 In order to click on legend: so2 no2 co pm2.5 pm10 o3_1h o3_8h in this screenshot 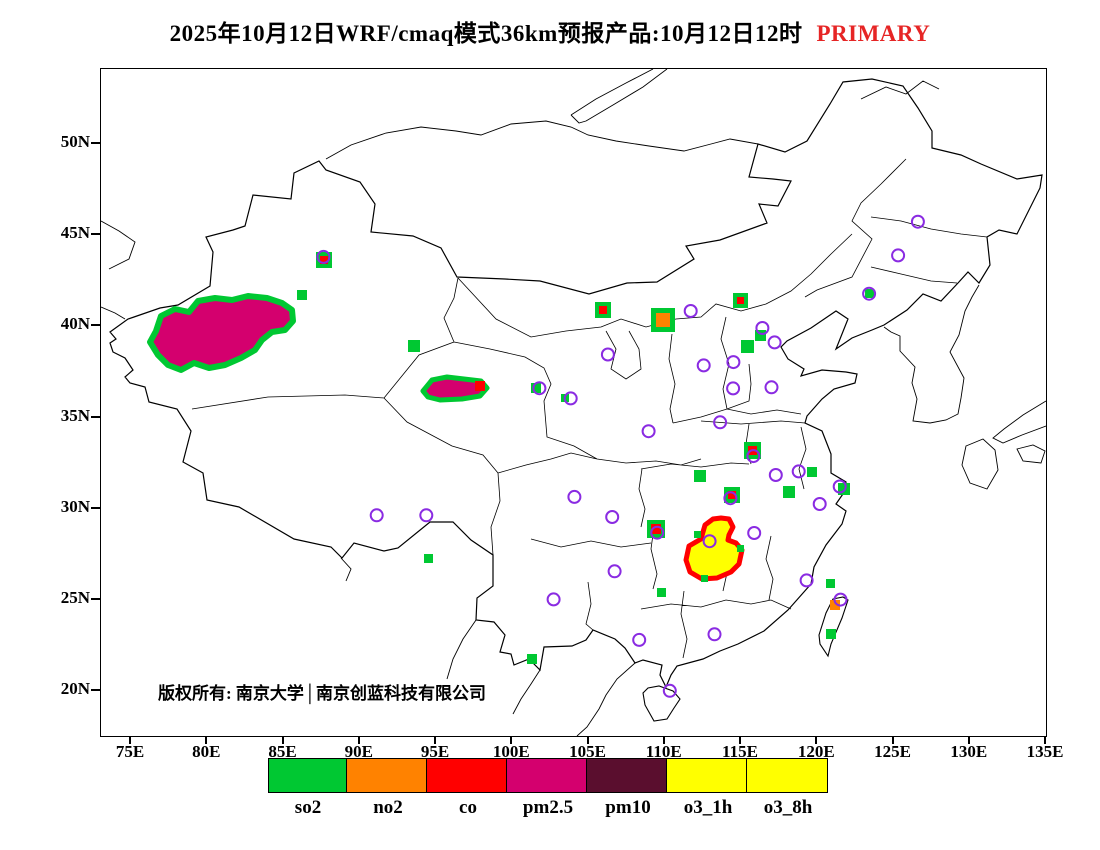, I will do `click(548, 788)`.